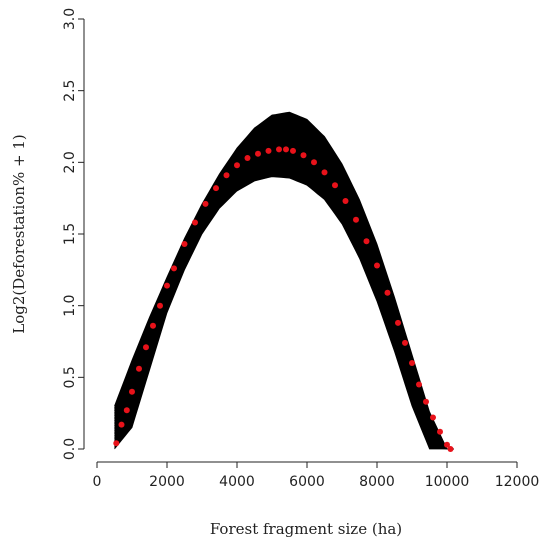 This screenshot has height=546, width=550. What do you see at coordinates (70, 449) in the screenshot?
I see `y-tick-label: 0.0` at bounding box center [70, 449].